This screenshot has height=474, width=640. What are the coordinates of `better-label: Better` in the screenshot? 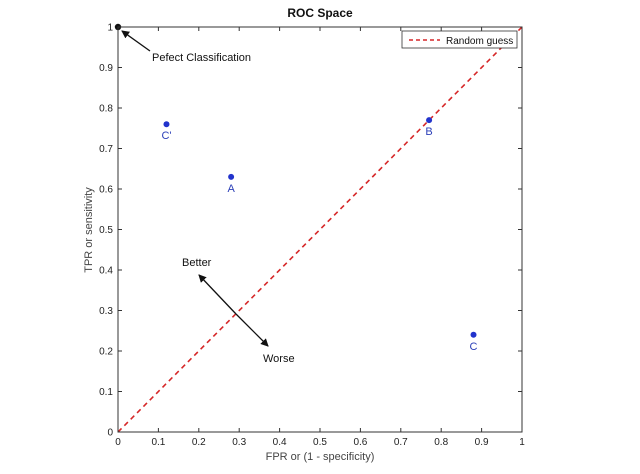 It's located at (197, 263).